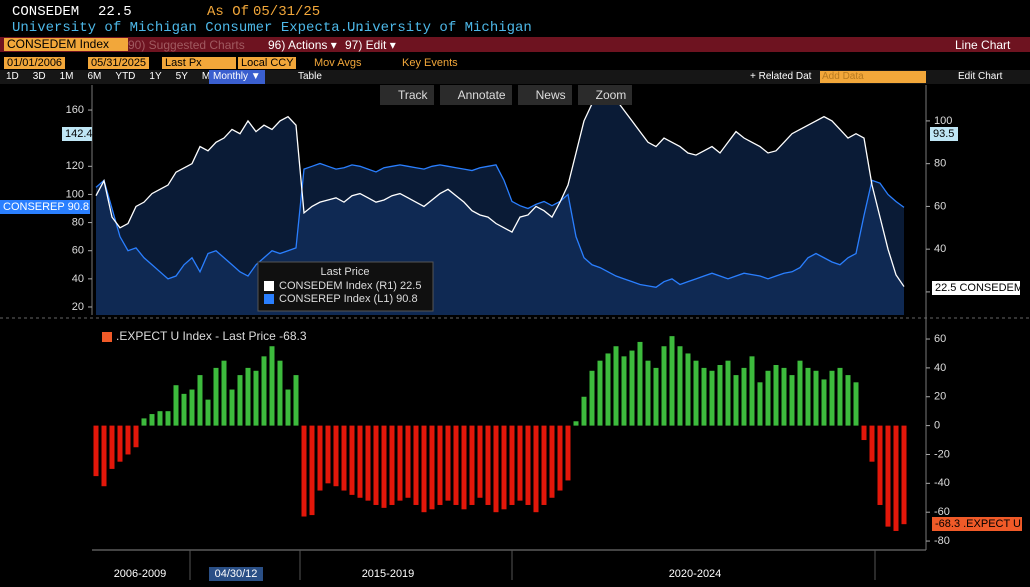 This screenshot has height=587, width=1030. I want to click on table-button: Table, so click(310, 76).